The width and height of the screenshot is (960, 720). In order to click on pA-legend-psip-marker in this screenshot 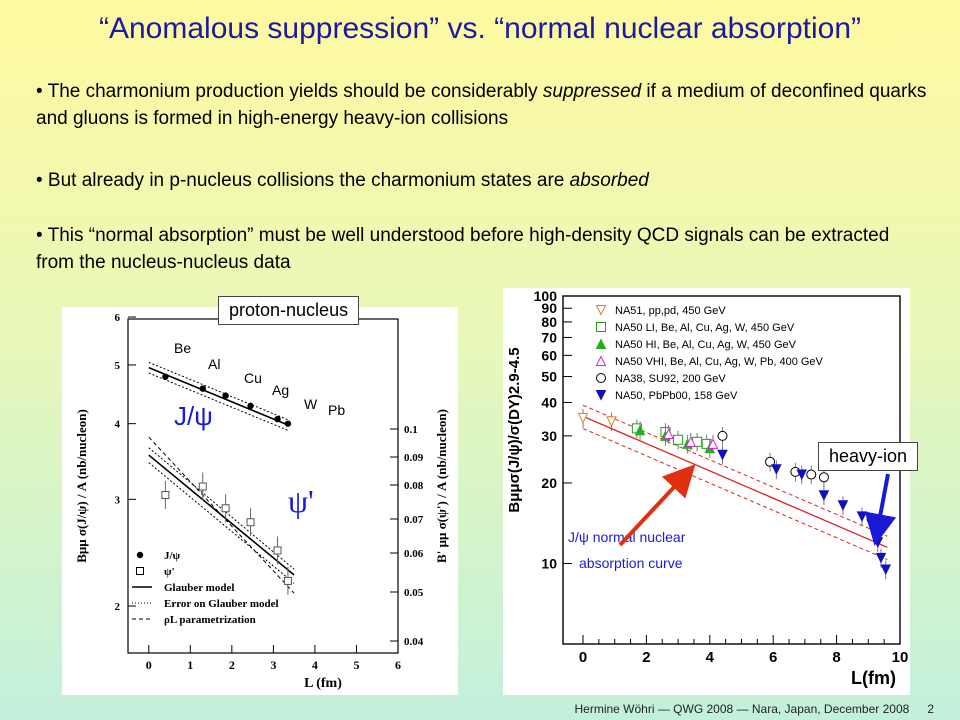, I will do `click(140, 571)`.